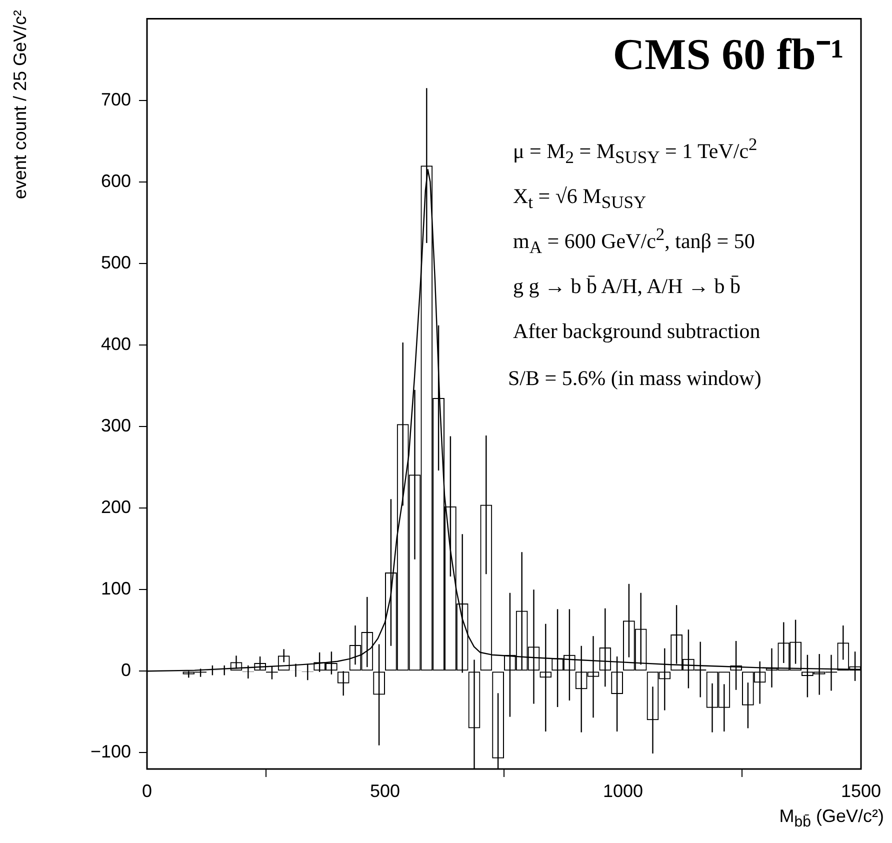  What do you see at coordinates (623, 790) in the screenshot?
I see `x-tick-label: 1000` at bounding box center [623, 790].